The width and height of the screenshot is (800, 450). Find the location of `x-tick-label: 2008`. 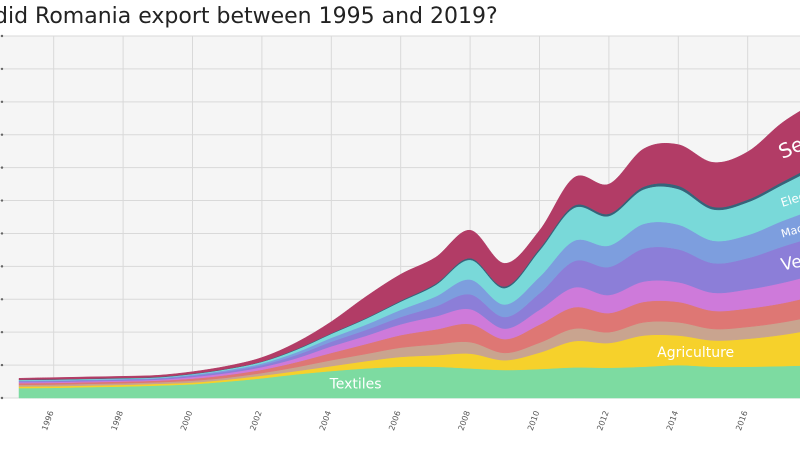

x-tick-label: 2008 is located at coordinates (464, 421).